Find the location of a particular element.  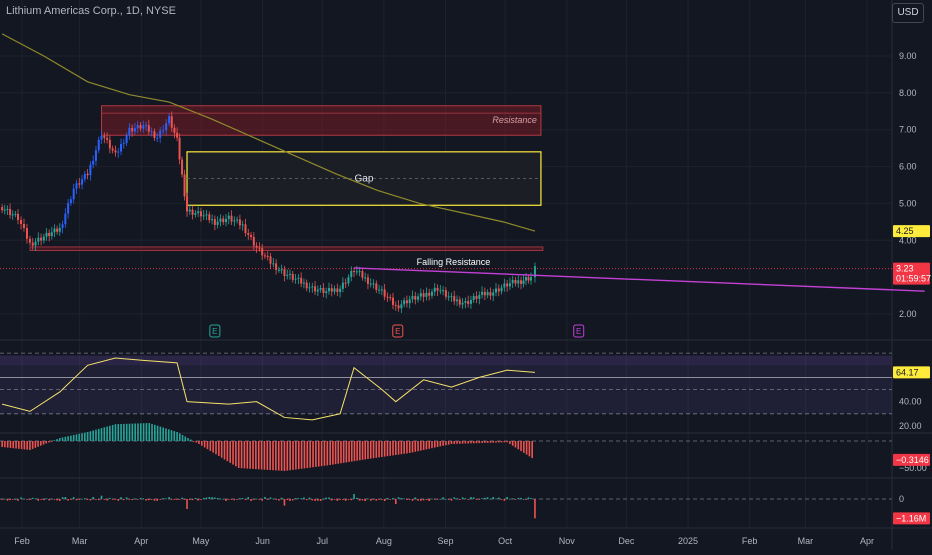

x-tick-label: Nov is located at coordinates (567, 541).